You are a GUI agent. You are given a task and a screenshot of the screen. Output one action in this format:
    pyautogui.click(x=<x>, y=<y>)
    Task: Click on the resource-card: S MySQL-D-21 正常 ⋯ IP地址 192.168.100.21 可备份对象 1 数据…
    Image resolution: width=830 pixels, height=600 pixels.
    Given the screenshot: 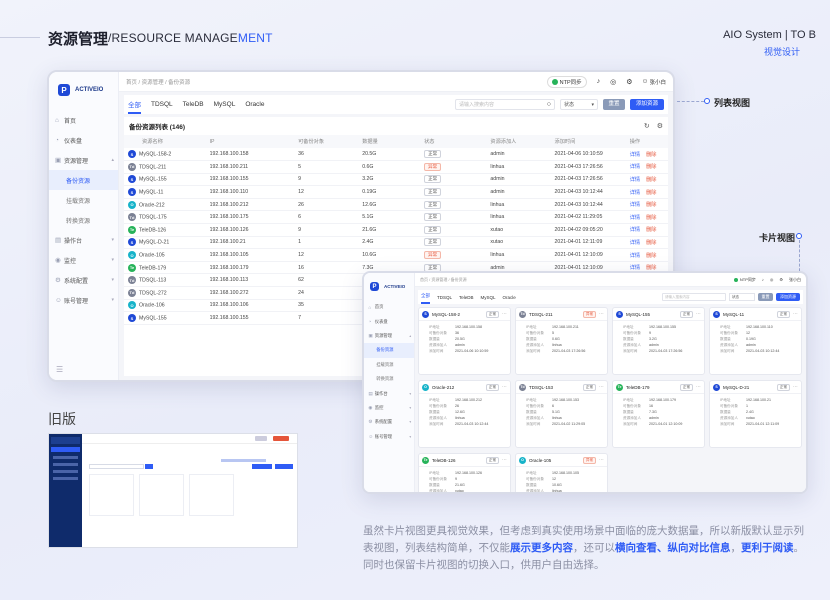 What is the action you would take?
    pyautogui.click(x=755, y=414)
    